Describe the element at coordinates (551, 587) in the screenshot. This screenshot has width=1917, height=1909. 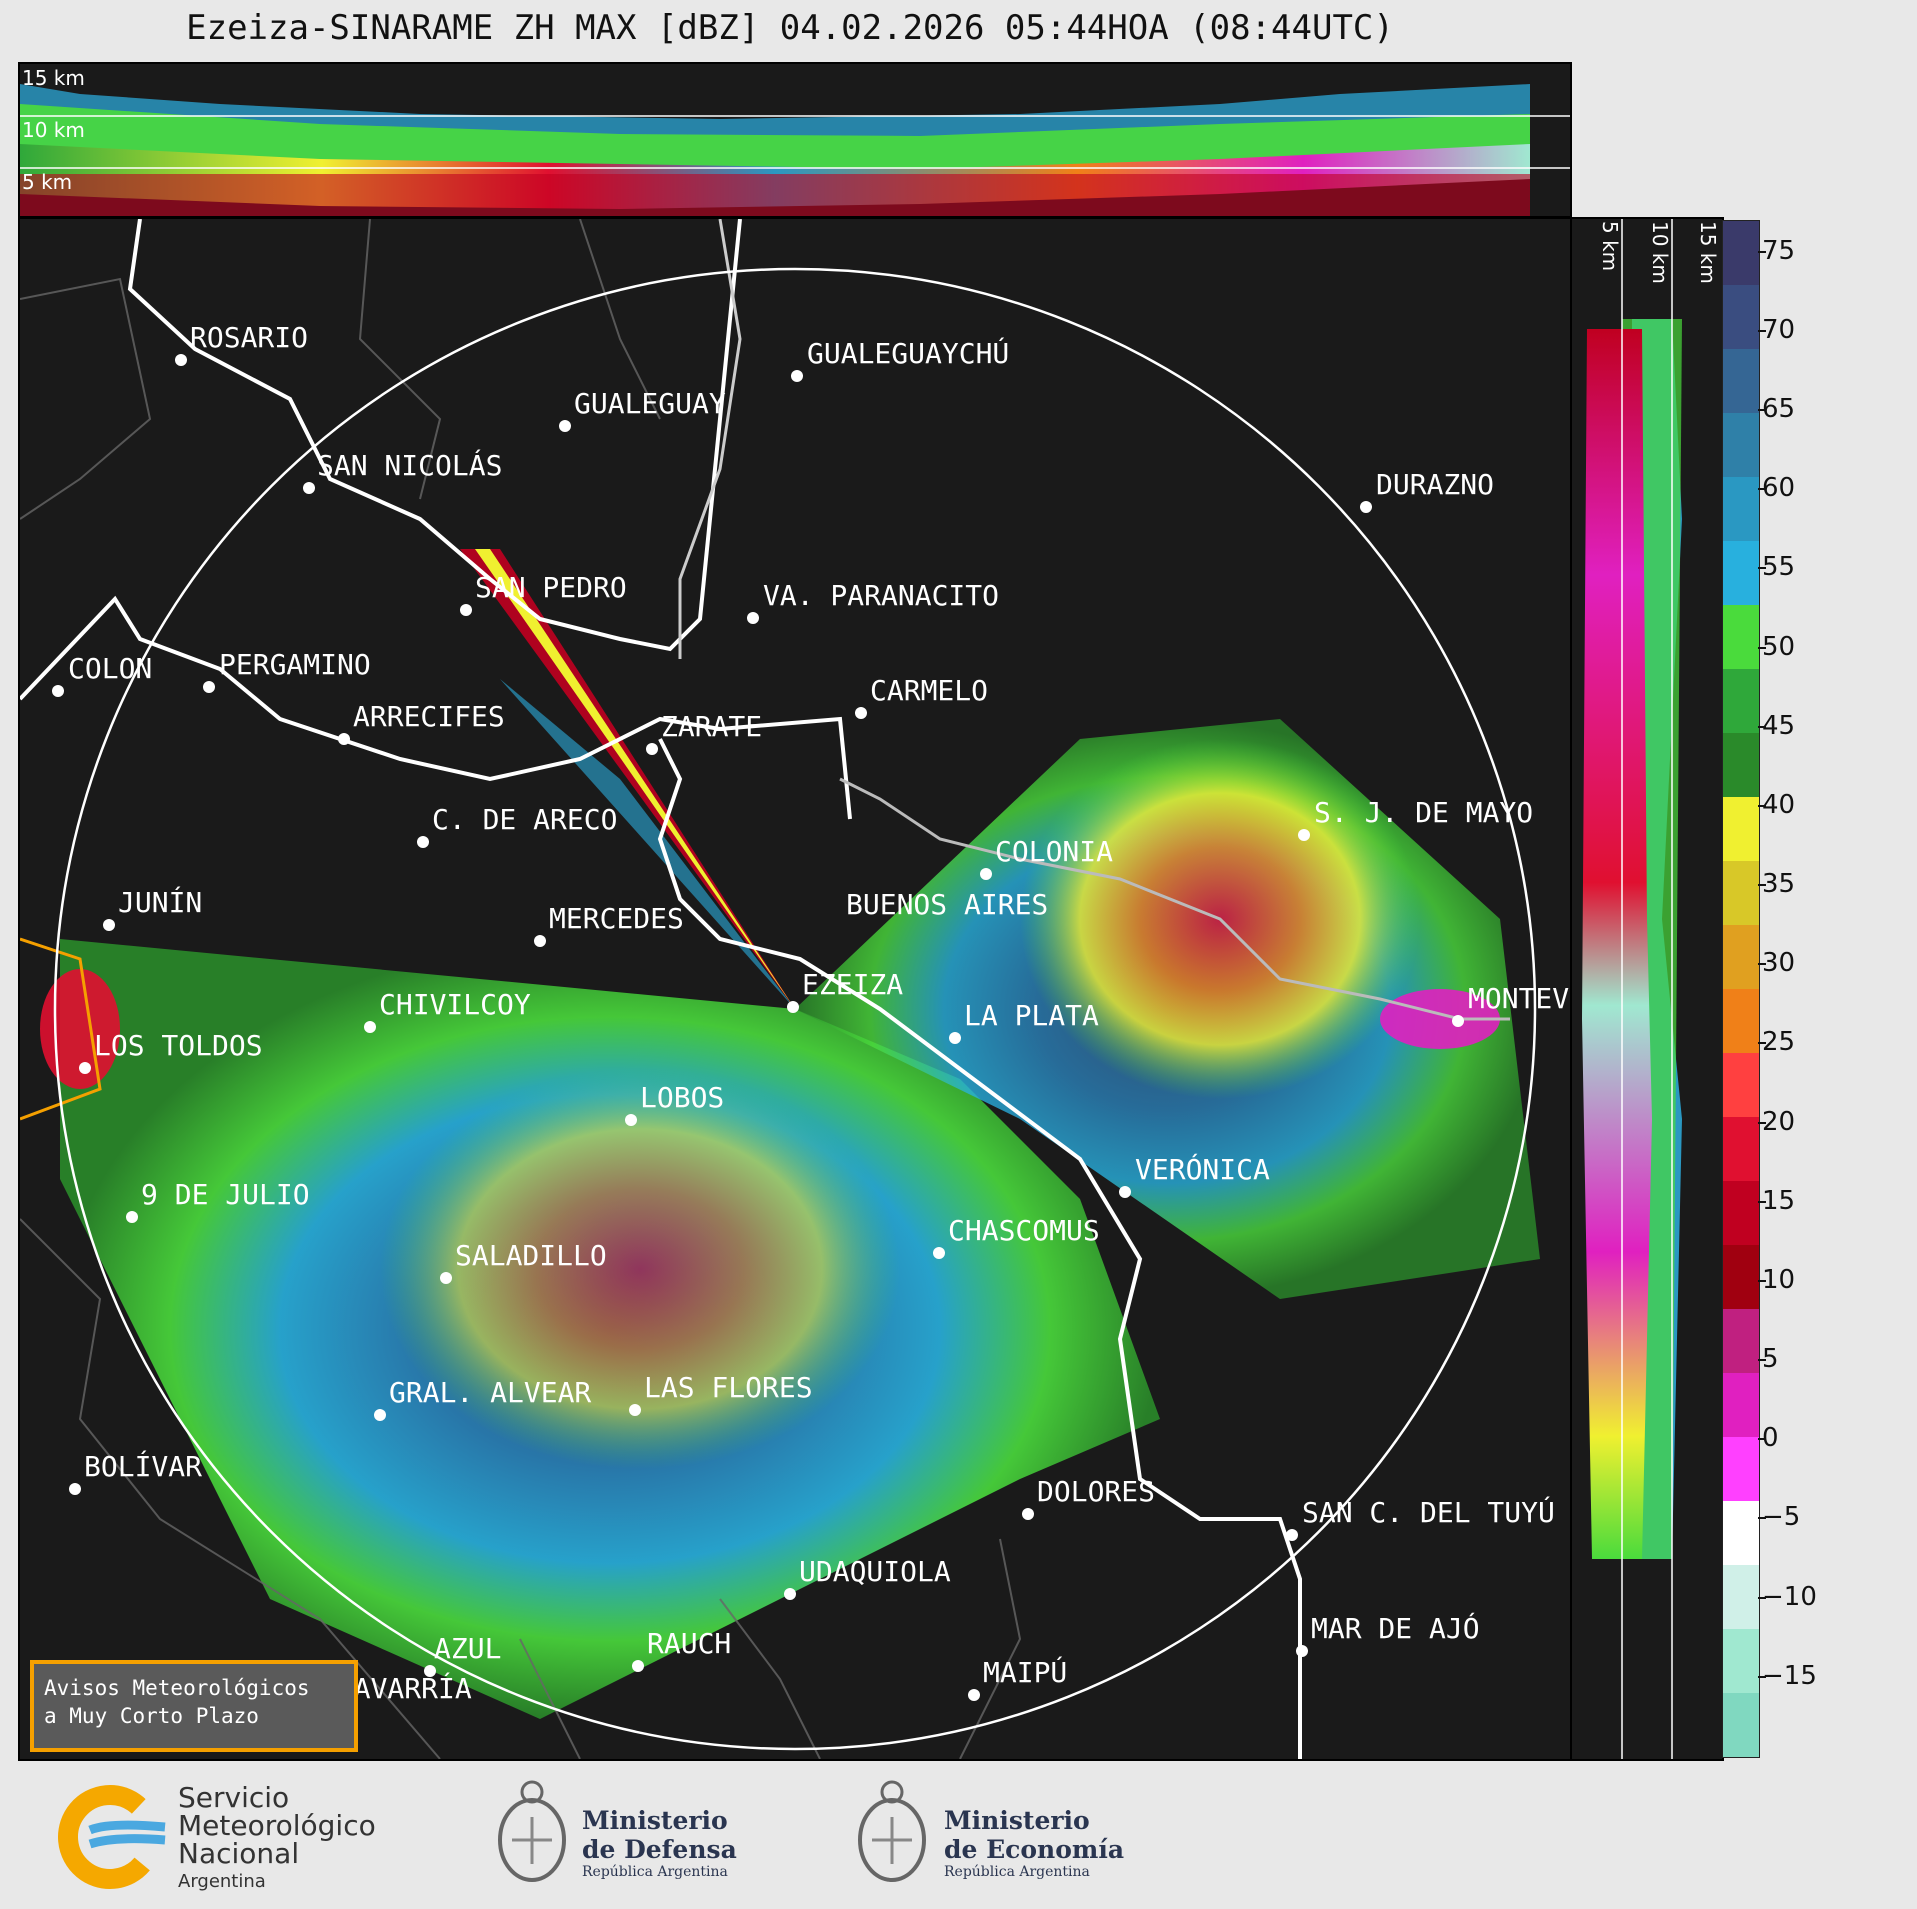
I see `city-label-san-pedro: SAN PEDRO` at that location.